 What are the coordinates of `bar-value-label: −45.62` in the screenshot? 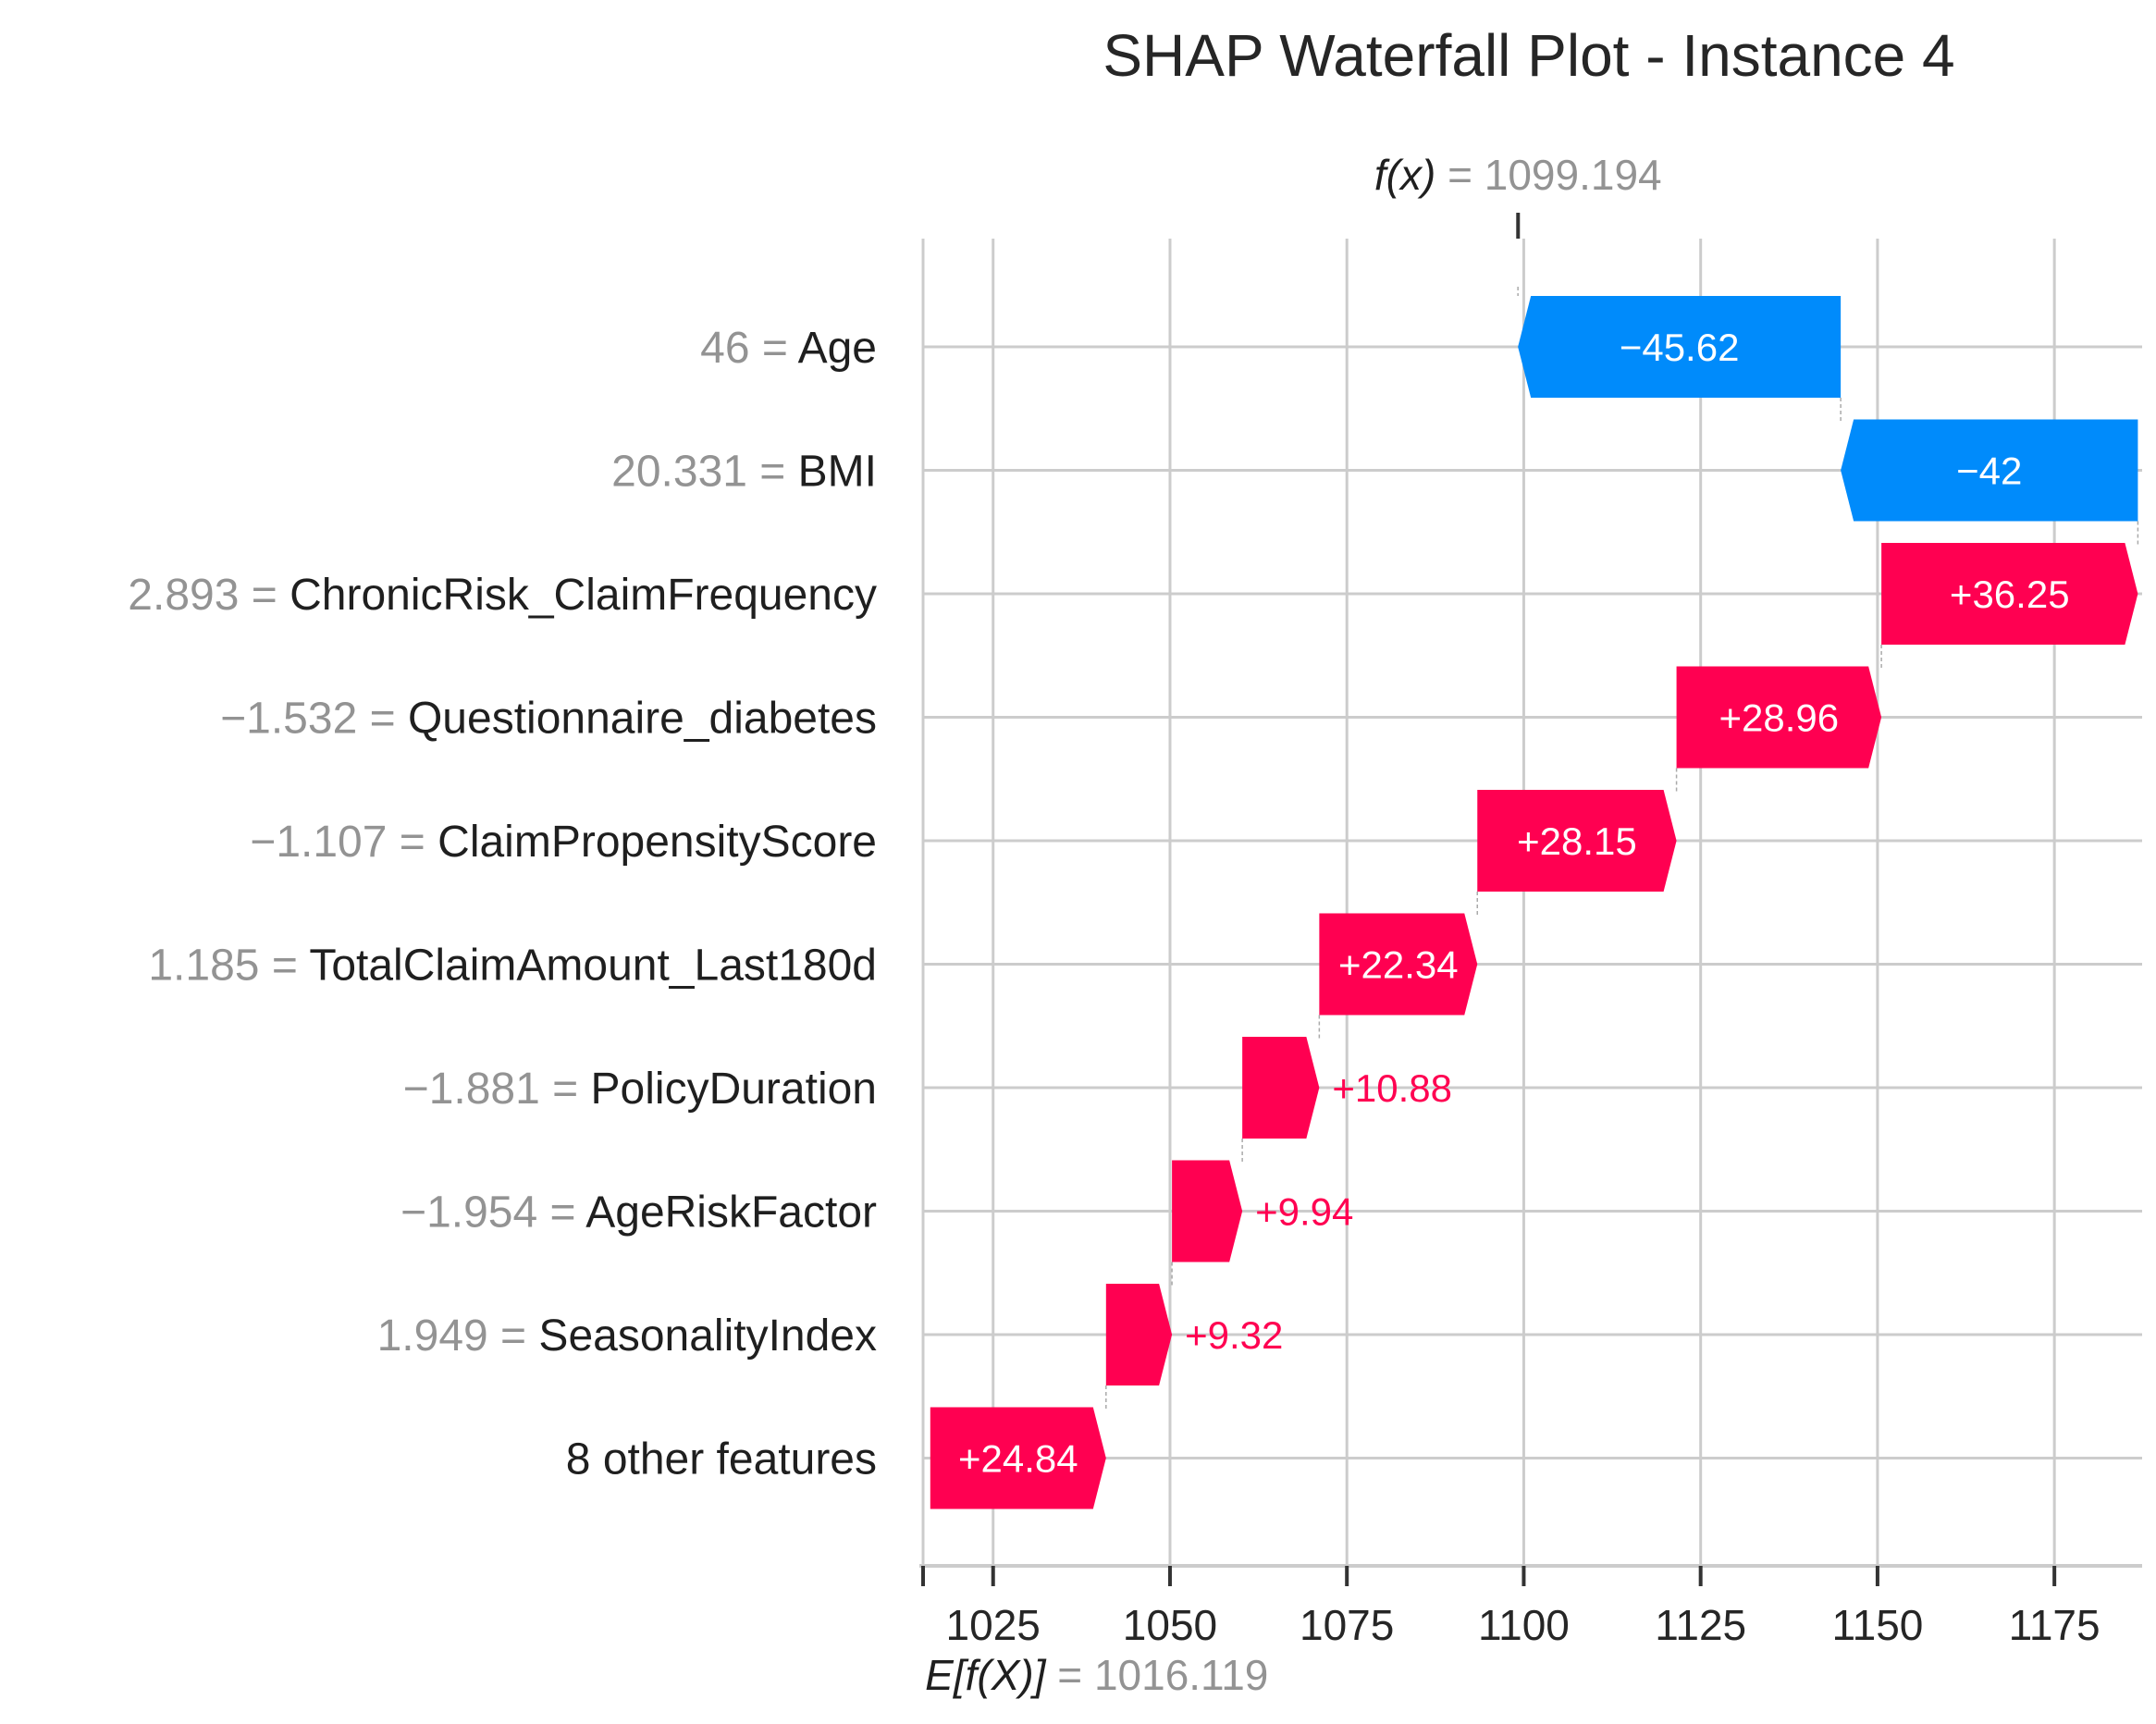 It's located at (1680, 348).